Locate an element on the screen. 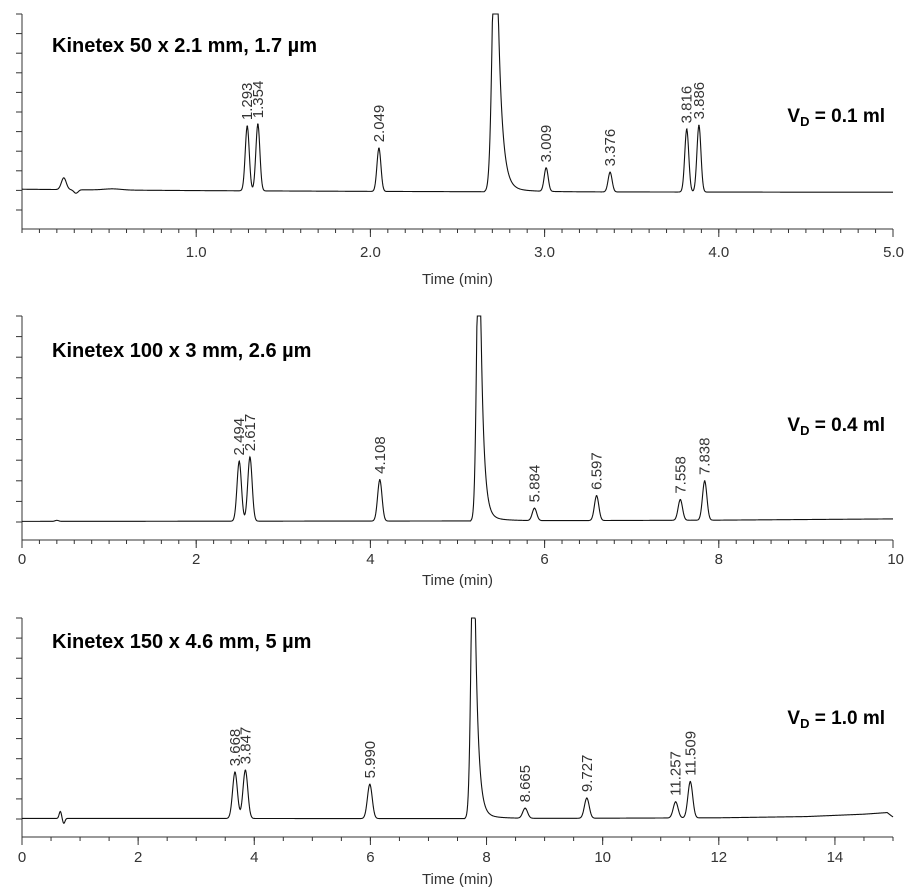  peak-retention-label: 5.884 is located at coordinates (534, 484).